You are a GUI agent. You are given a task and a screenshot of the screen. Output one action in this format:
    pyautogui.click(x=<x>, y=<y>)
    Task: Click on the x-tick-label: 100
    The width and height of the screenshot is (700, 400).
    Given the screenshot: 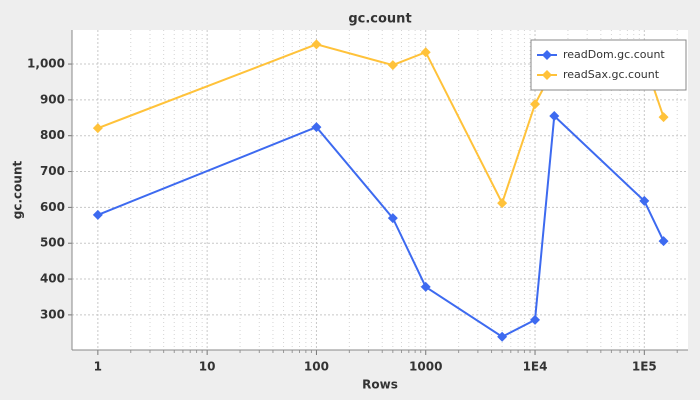 What is the action you would take?
    pyautogui.click(x=316, y=367)
    